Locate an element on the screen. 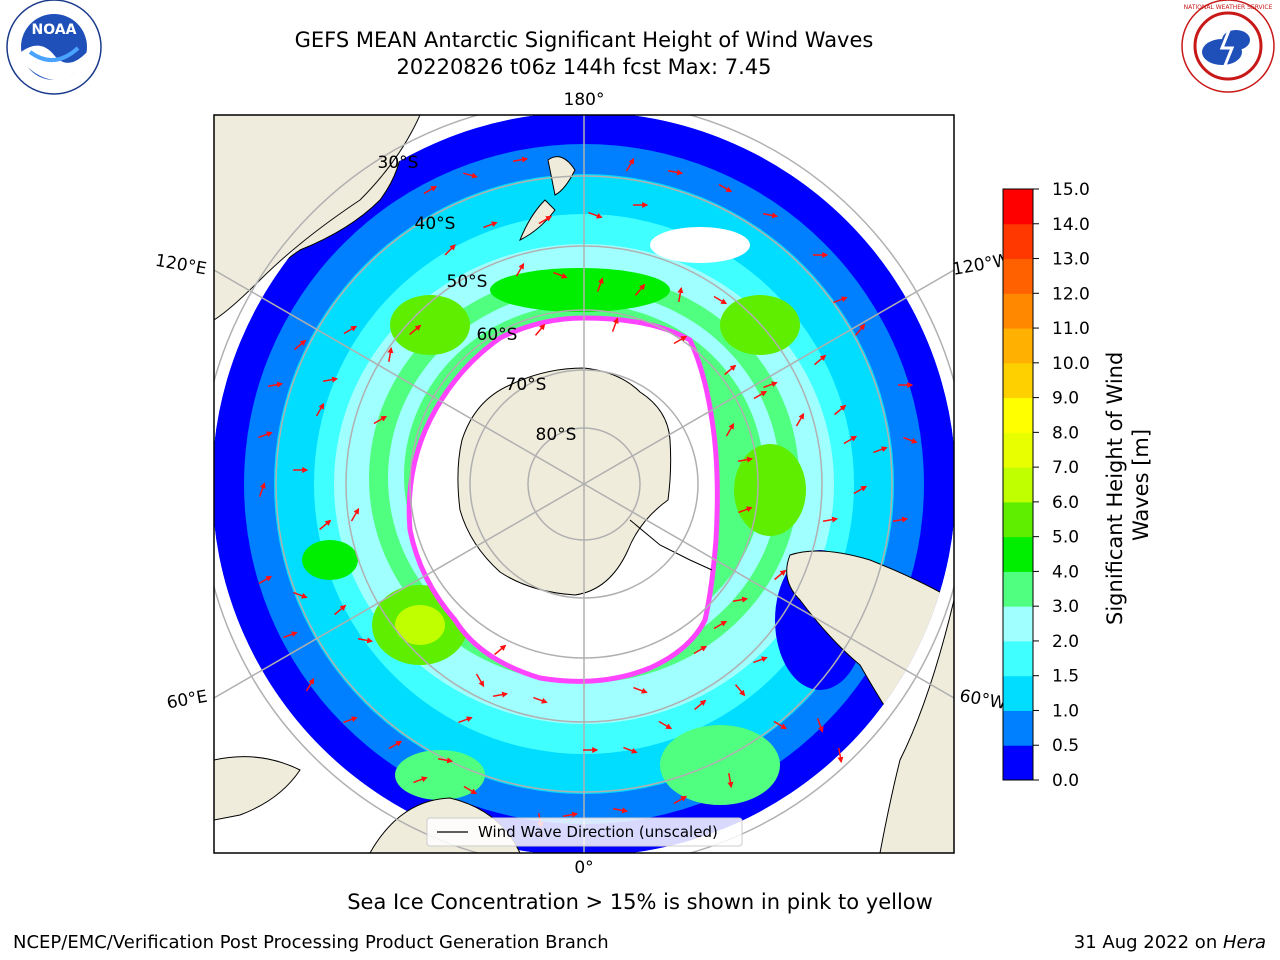  lat-label-40s: 40°S is located at coordinates (435, 224).